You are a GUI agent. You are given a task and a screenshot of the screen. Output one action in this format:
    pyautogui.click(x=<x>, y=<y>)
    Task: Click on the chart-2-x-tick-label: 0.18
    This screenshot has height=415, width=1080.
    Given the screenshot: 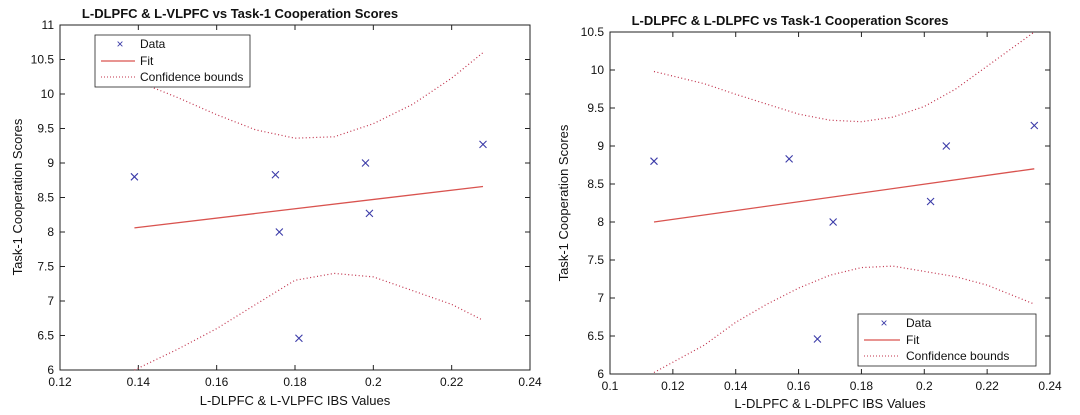 What is the action you would take?
    pyautogui.click(x=862, y=386)
    